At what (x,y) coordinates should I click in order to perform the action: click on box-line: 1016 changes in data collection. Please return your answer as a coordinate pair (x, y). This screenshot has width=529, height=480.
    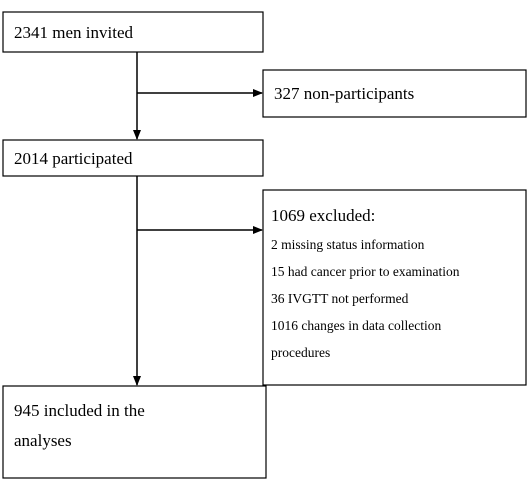
    Looking at the image, I should click on (356, 325).